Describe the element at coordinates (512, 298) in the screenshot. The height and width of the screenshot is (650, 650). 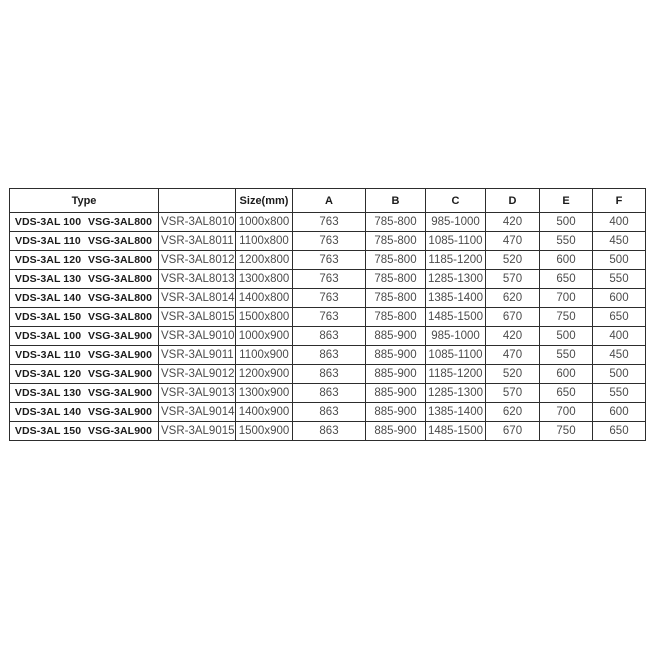
I see `cell-d: 620` at that location.